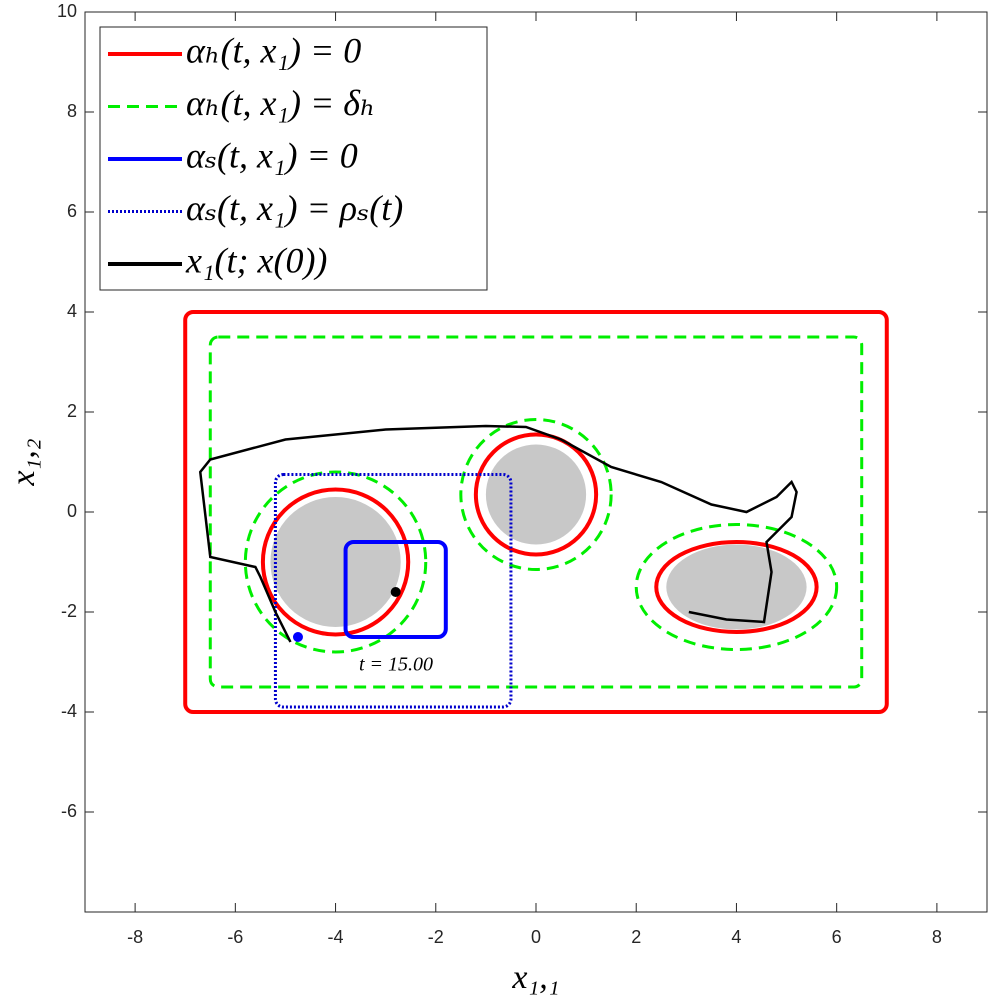 This screenshot has width=997, height=1008. Describe the element at coordinates (69, 811) in the screenshot. I see `y-tick-label: -6` at that location.